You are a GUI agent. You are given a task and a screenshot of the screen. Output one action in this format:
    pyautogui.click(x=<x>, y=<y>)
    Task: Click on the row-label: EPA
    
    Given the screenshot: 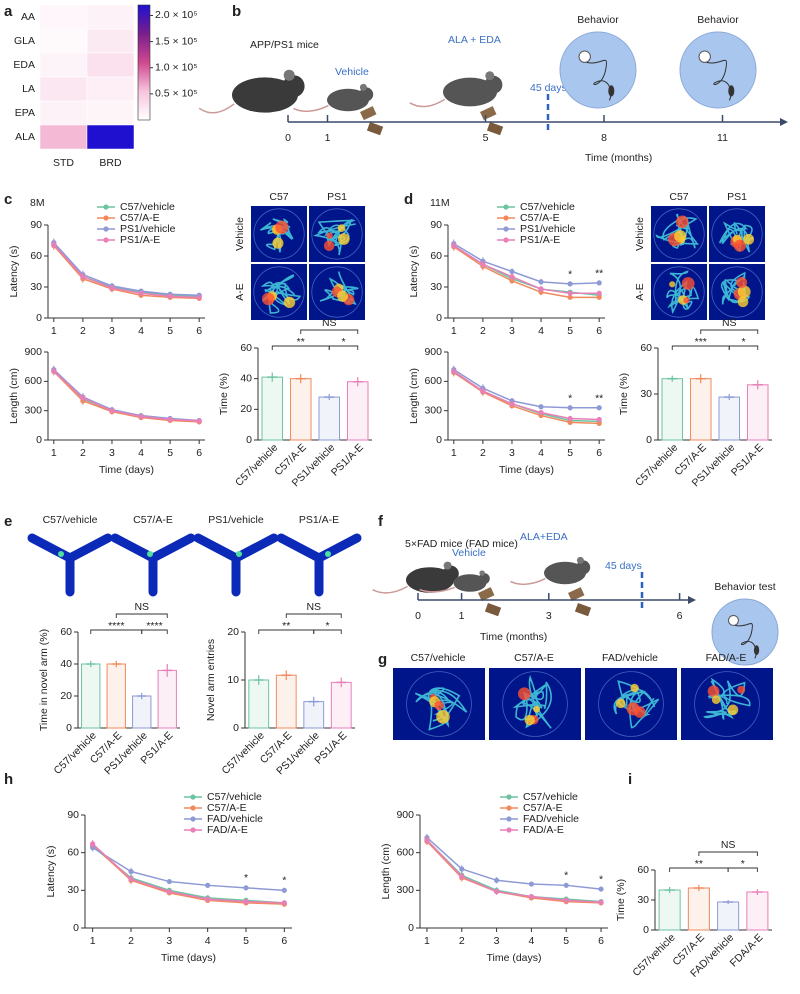 What is the action you would take?
    pyautogui.click(x=25, y=113)
    